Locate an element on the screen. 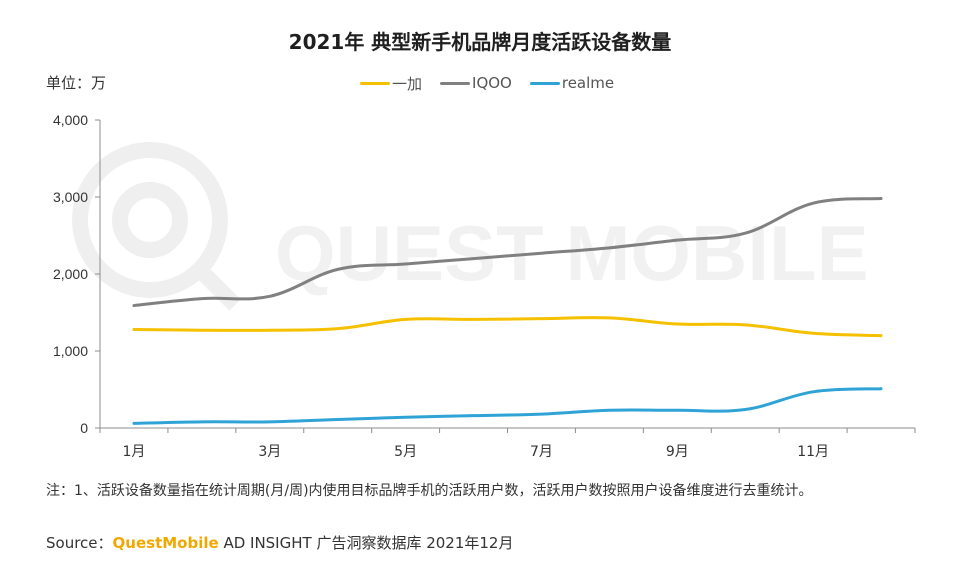 The height and width of the screenshot is (564, 960). x-tick-label: 11月 is located at coordinates (813, 452).